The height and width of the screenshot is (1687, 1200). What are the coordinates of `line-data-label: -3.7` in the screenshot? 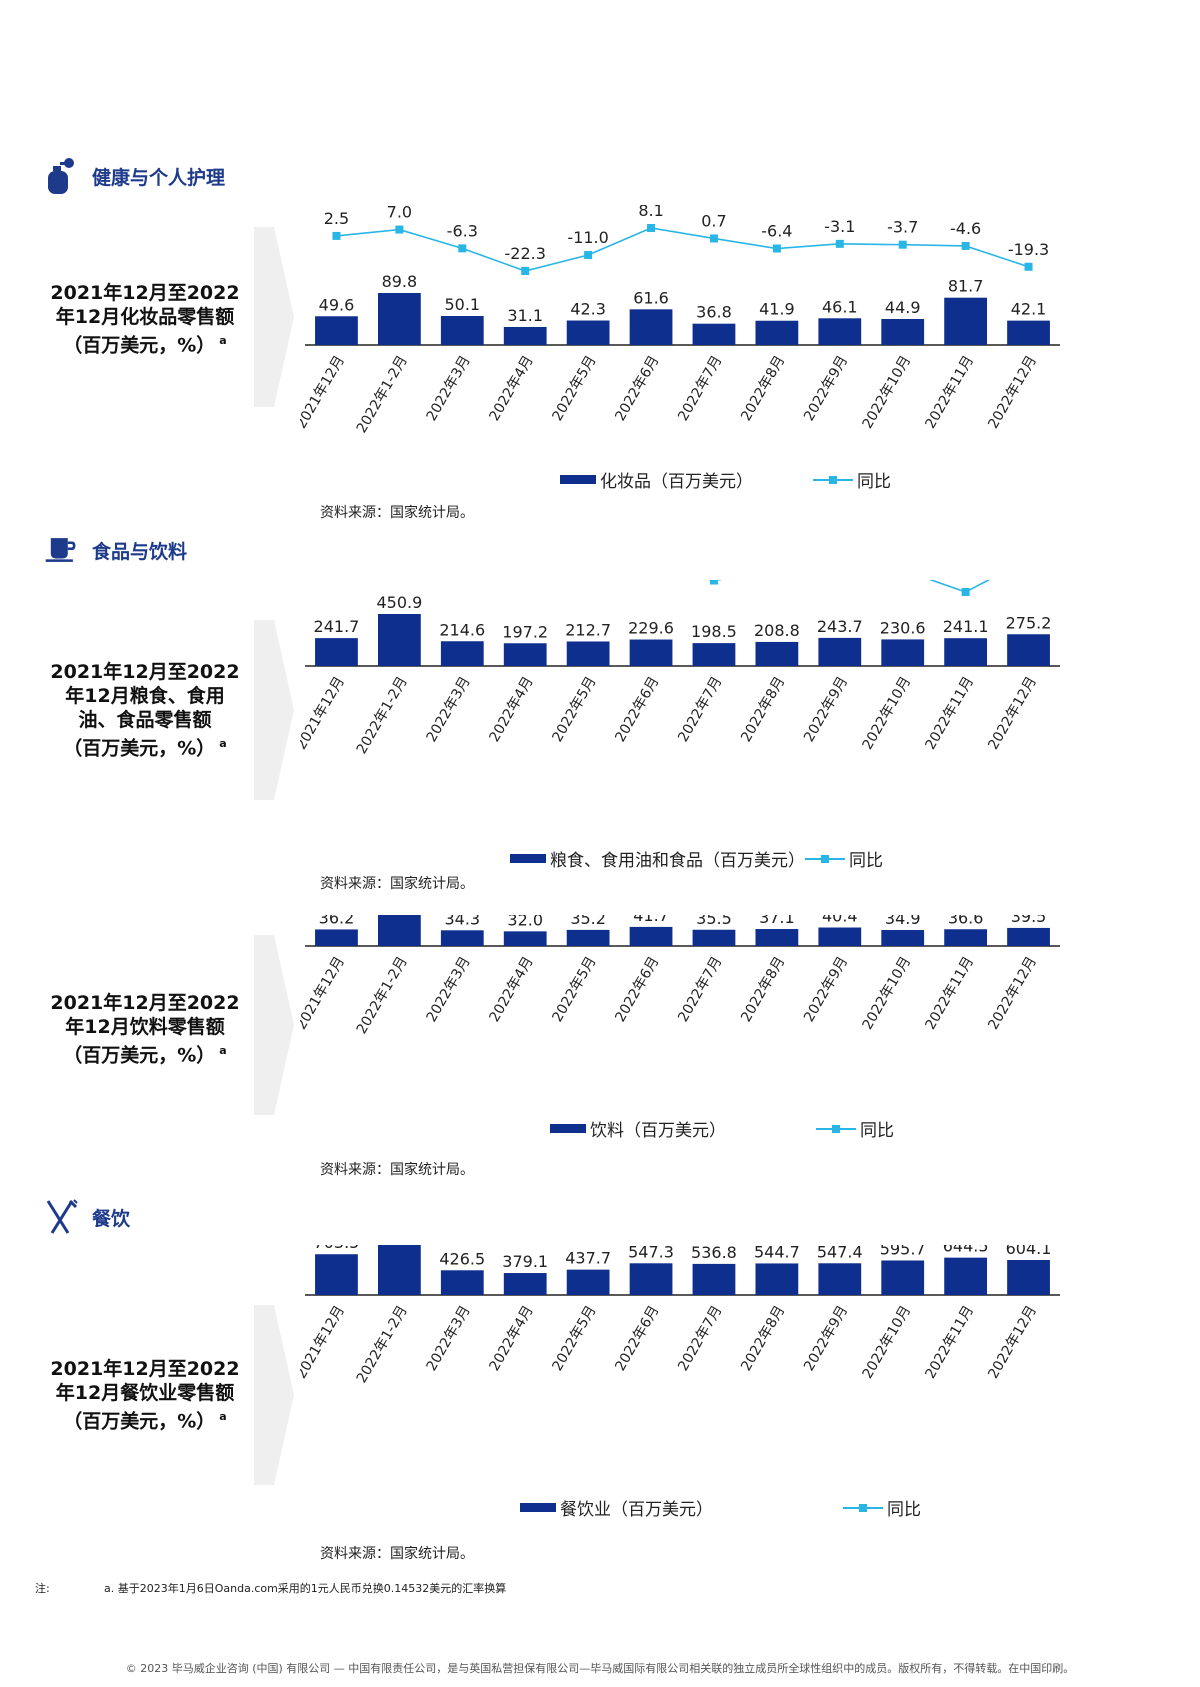 It's located at (902, 227).